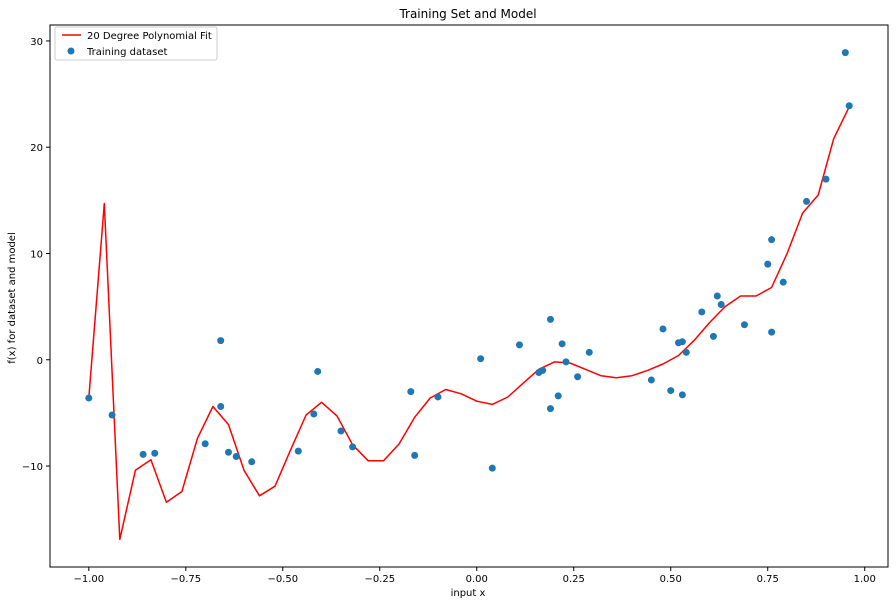 This screenshot has height=604, width=896. Describe the element at coordinates (282, 579) in the screenshot. I see `x-tick-label: −0.50` at that location.